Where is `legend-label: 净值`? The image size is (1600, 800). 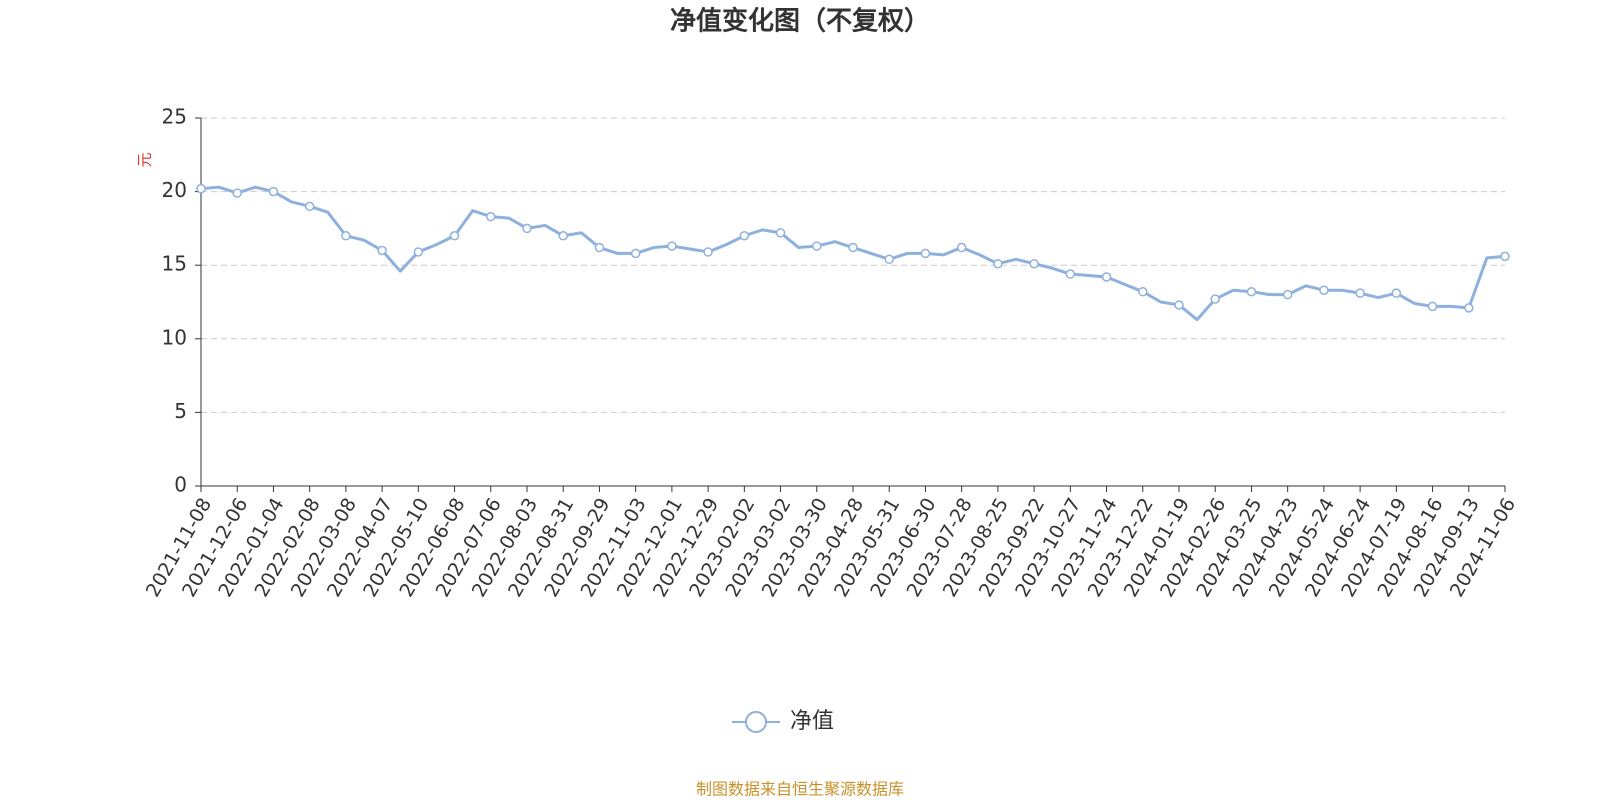 legend-label: 净值 is located at coordinates (812, 721).